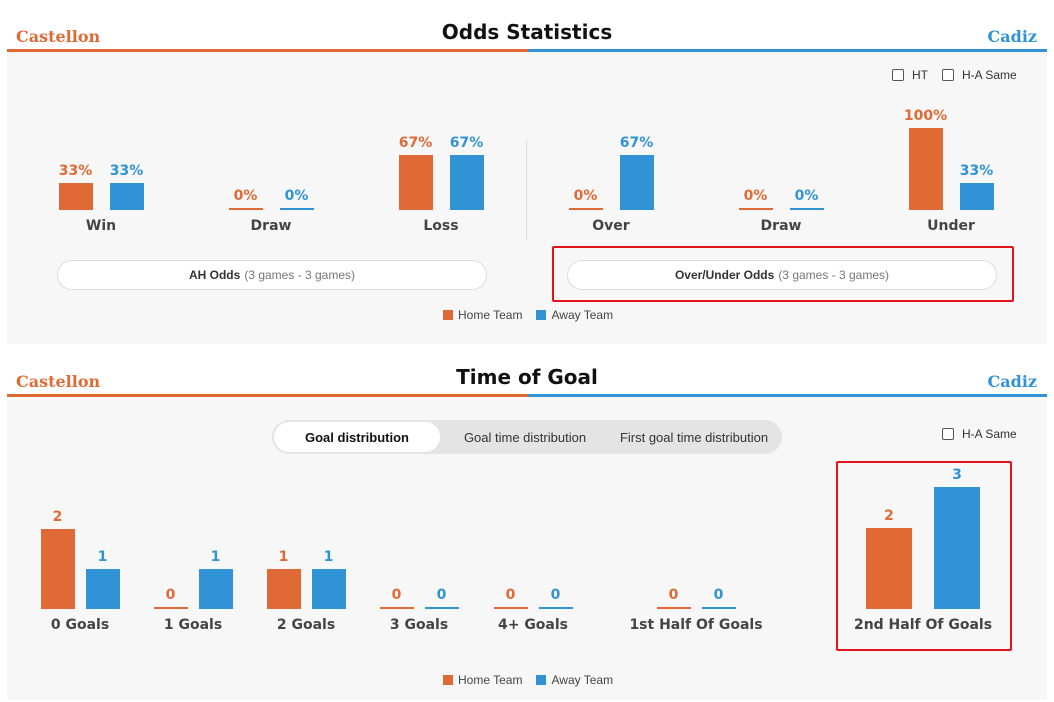 The height and width of the screenshot is (702, 1054). I want to click on goal-header: Castellon Time of Goal Cadiz, so click(527, 374).